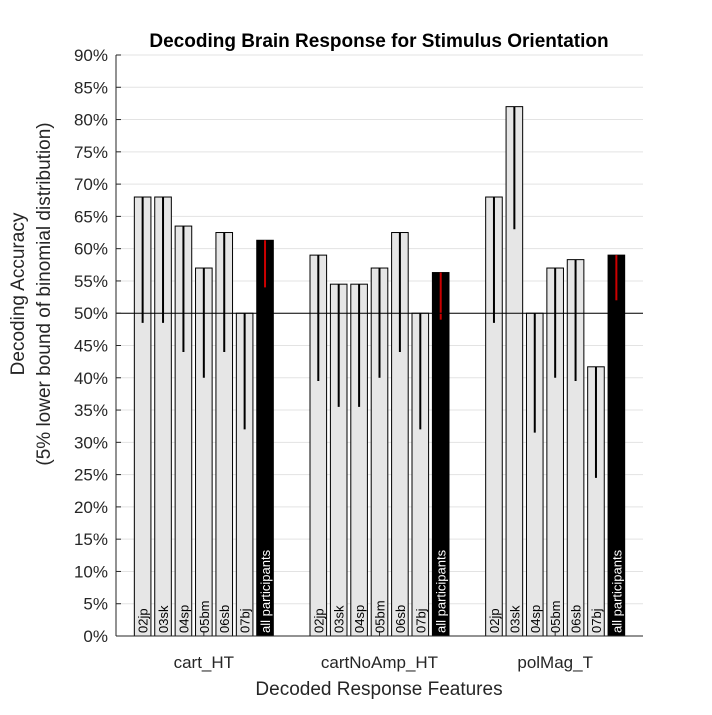 Image resolution: width=712 pixels, height=715 pixels. I want to click on y-tick-label: 50%, so click(91, 313).